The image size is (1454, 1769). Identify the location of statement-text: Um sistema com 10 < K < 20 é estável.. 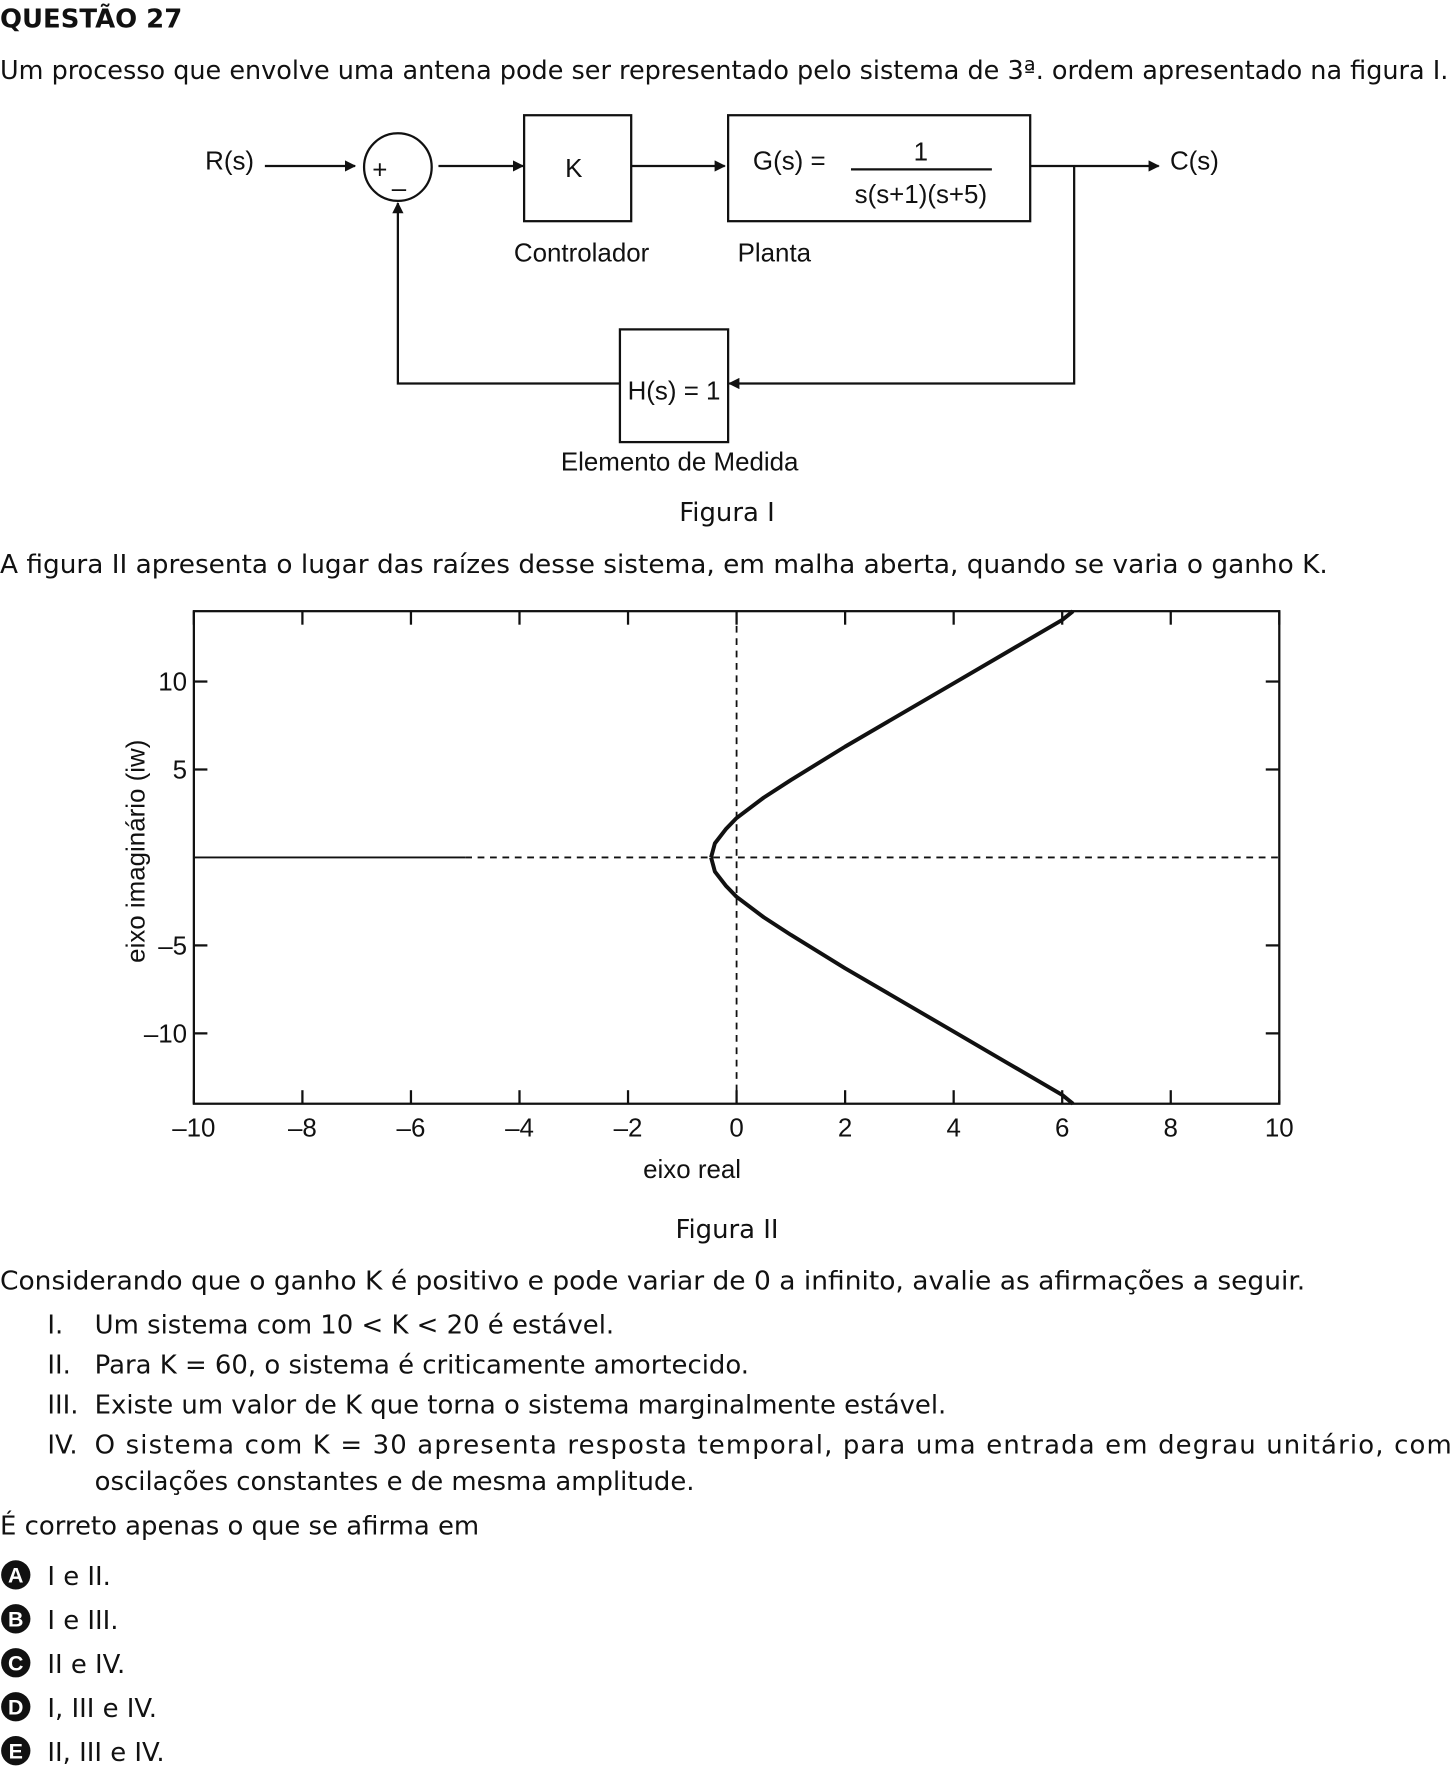
(354, 1326).